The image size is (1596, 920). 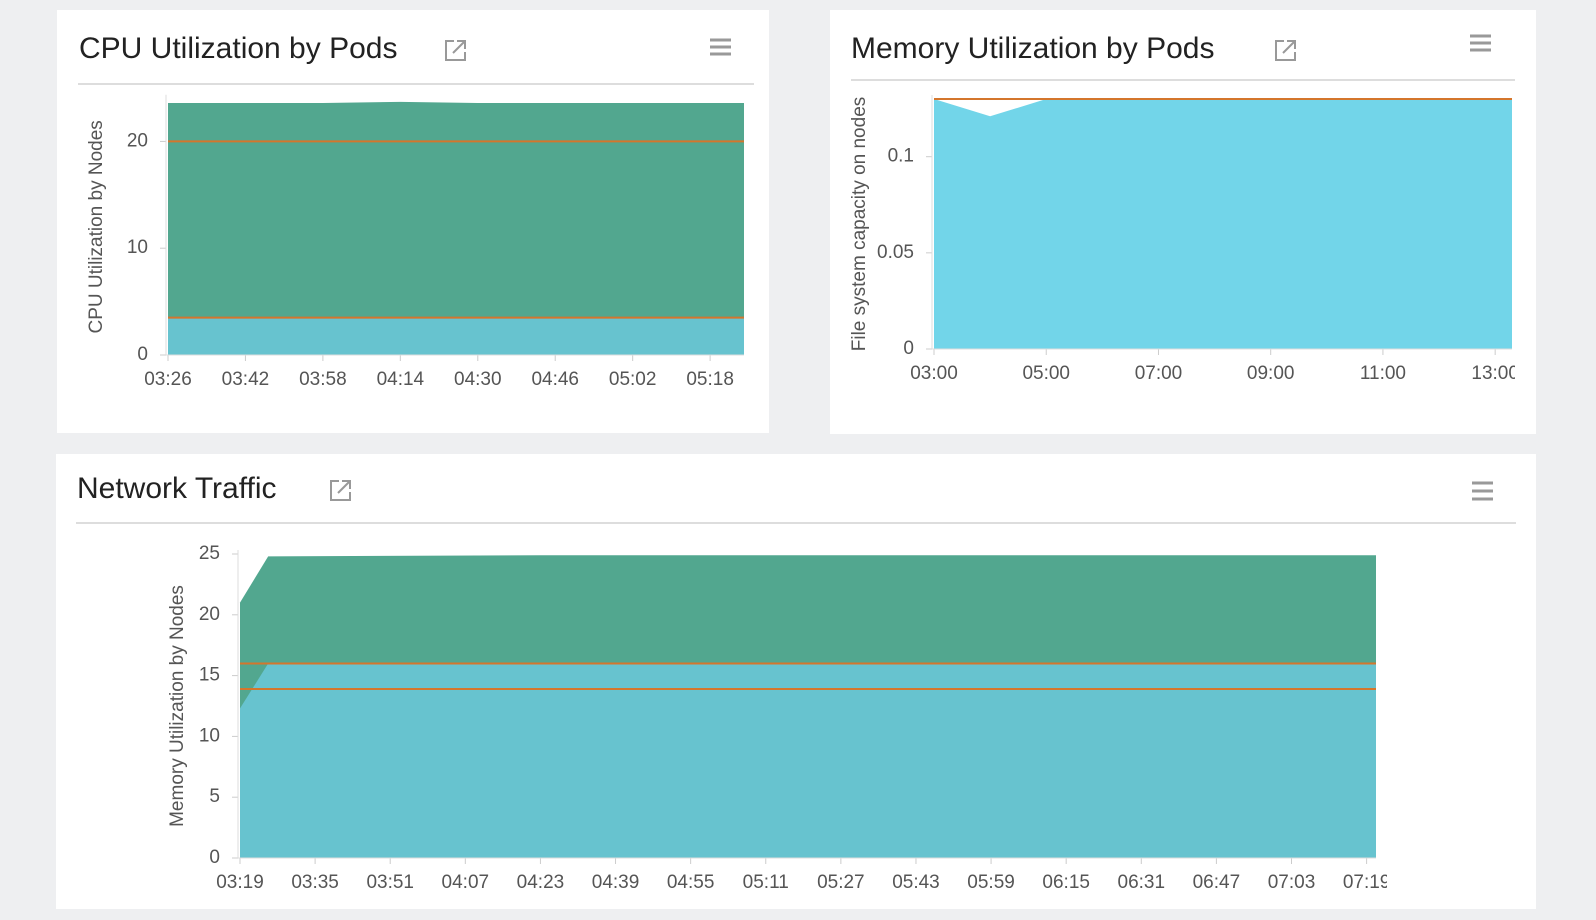 What do you see at coordinates (238, 48) in the screenshot?
I see `chart-title: CPU Utilization by Pods` at bounding box center [238, 48].